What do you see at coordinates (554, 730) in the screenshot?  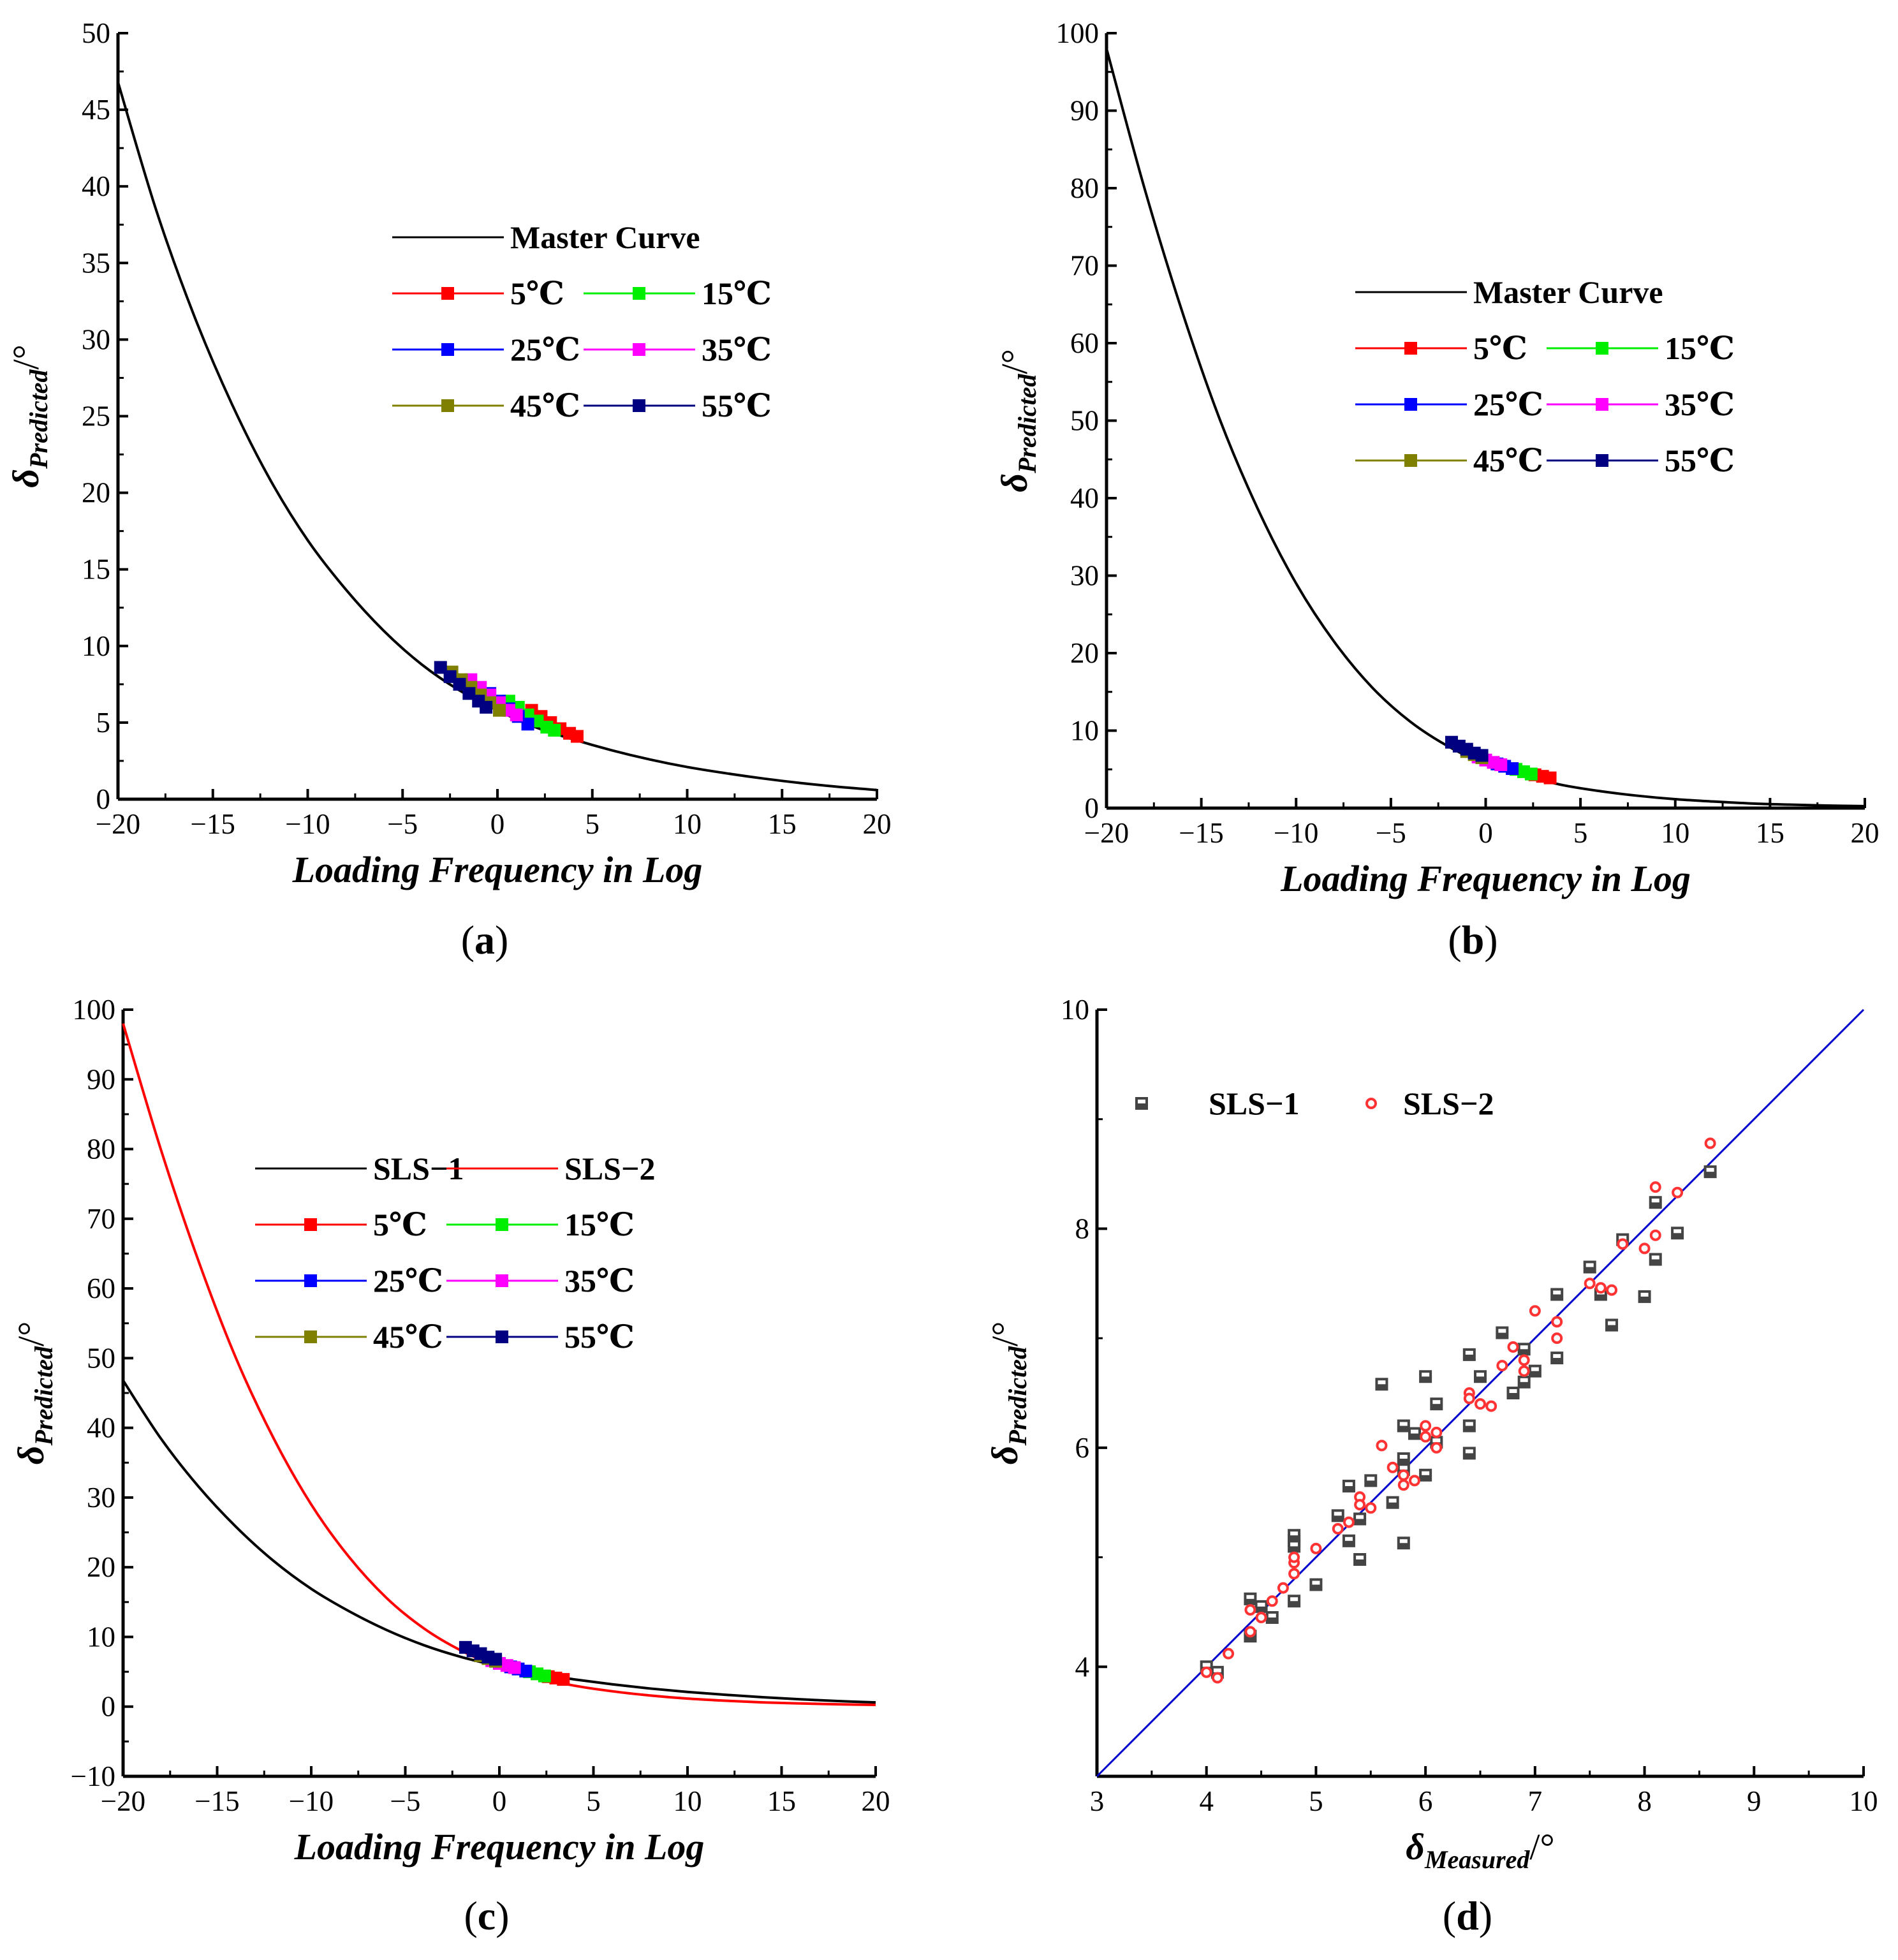 I see `data-point-15℃` at bounding box center [554, 730].